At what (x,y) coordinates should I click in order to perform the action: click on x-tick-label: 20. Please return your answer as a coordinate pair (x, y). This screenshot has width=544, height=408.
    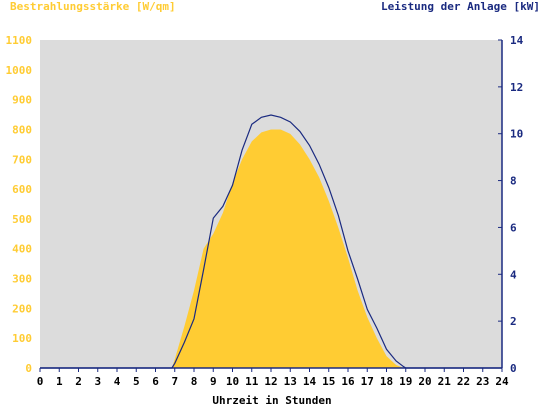
    Looking at the image, I should click on (424, 381).